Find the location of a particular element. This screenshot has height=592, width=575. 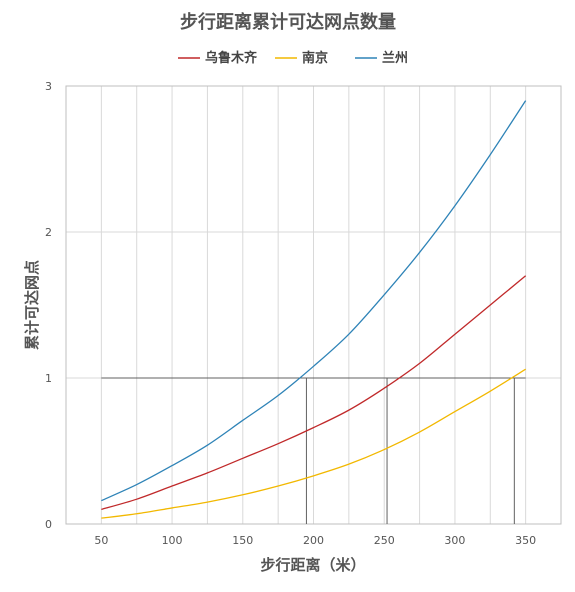

x-tick-label: 350 is located at coordinates (525, 540).